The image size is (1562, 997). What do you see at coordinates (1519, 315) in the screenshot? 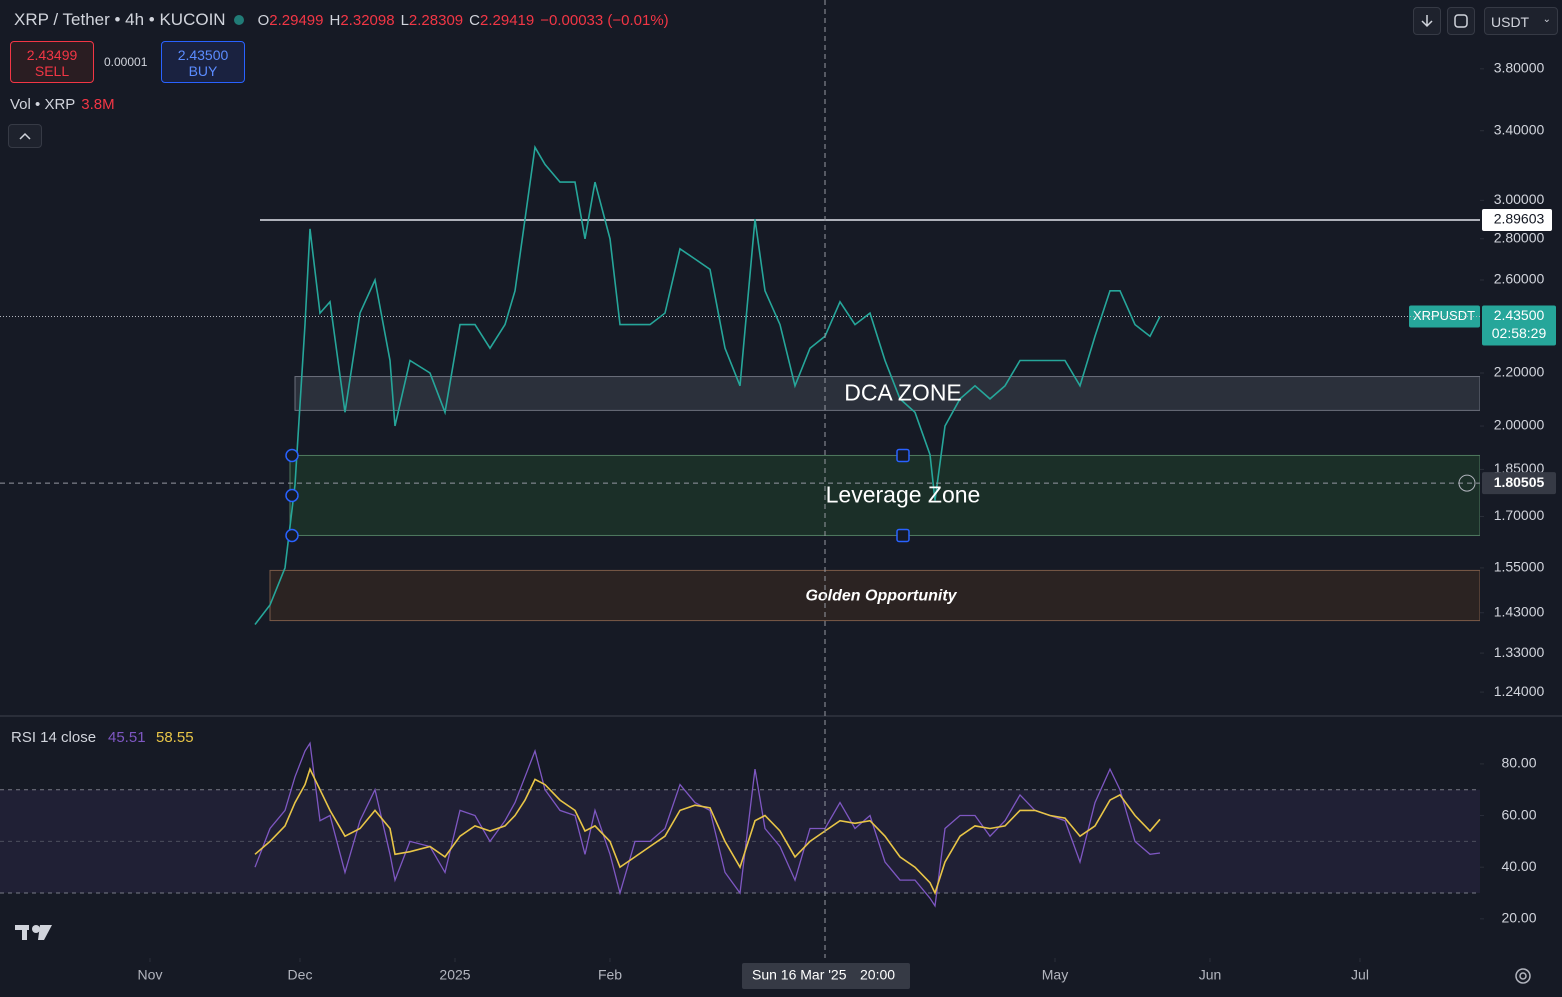
I see `last-price-label: 2.43500` at bounding box center [1519, 315].